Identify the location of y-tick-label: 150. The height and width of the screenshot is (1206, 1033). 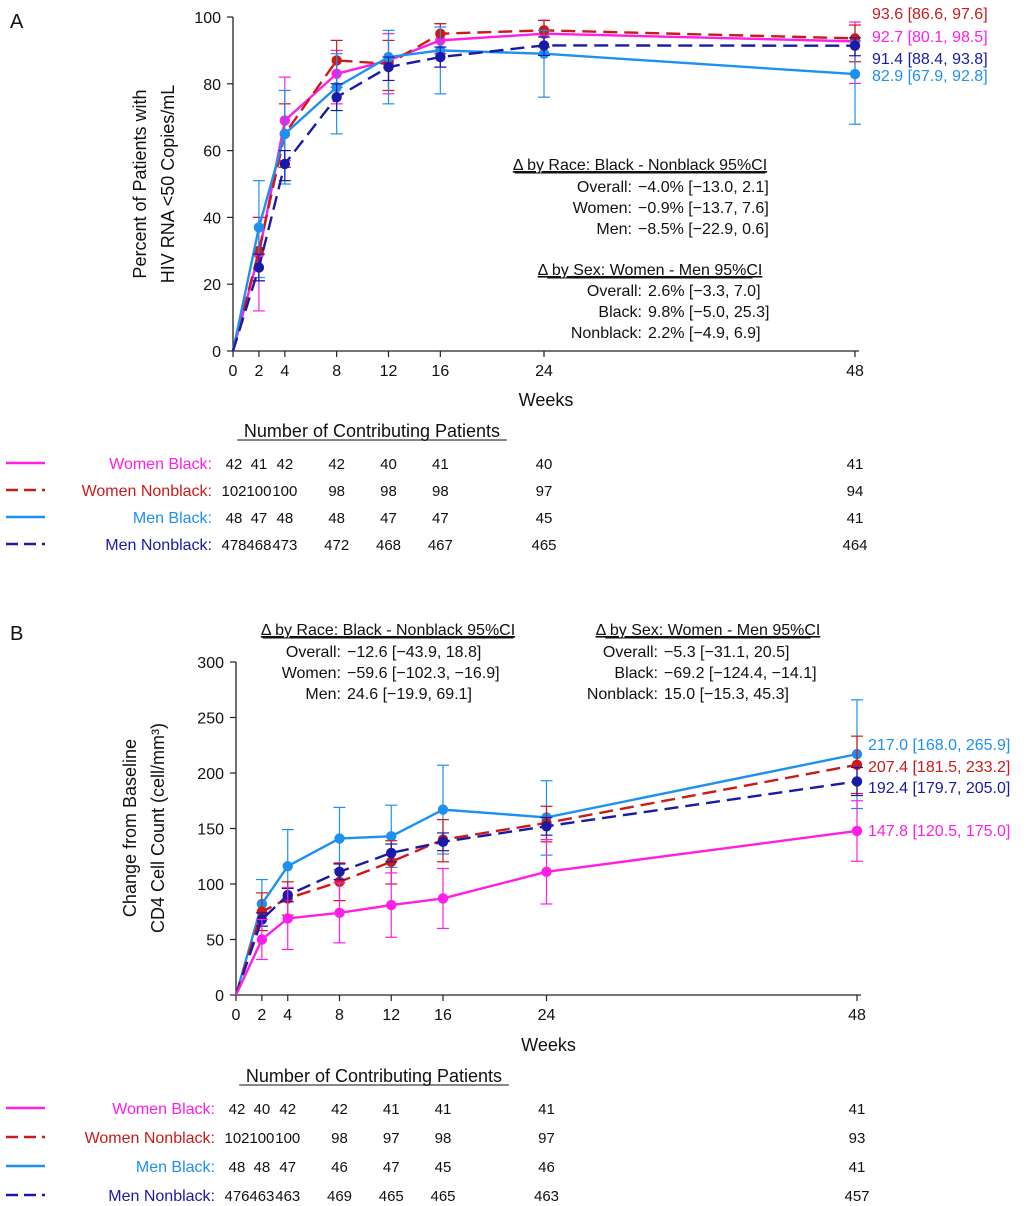
(210, 830).